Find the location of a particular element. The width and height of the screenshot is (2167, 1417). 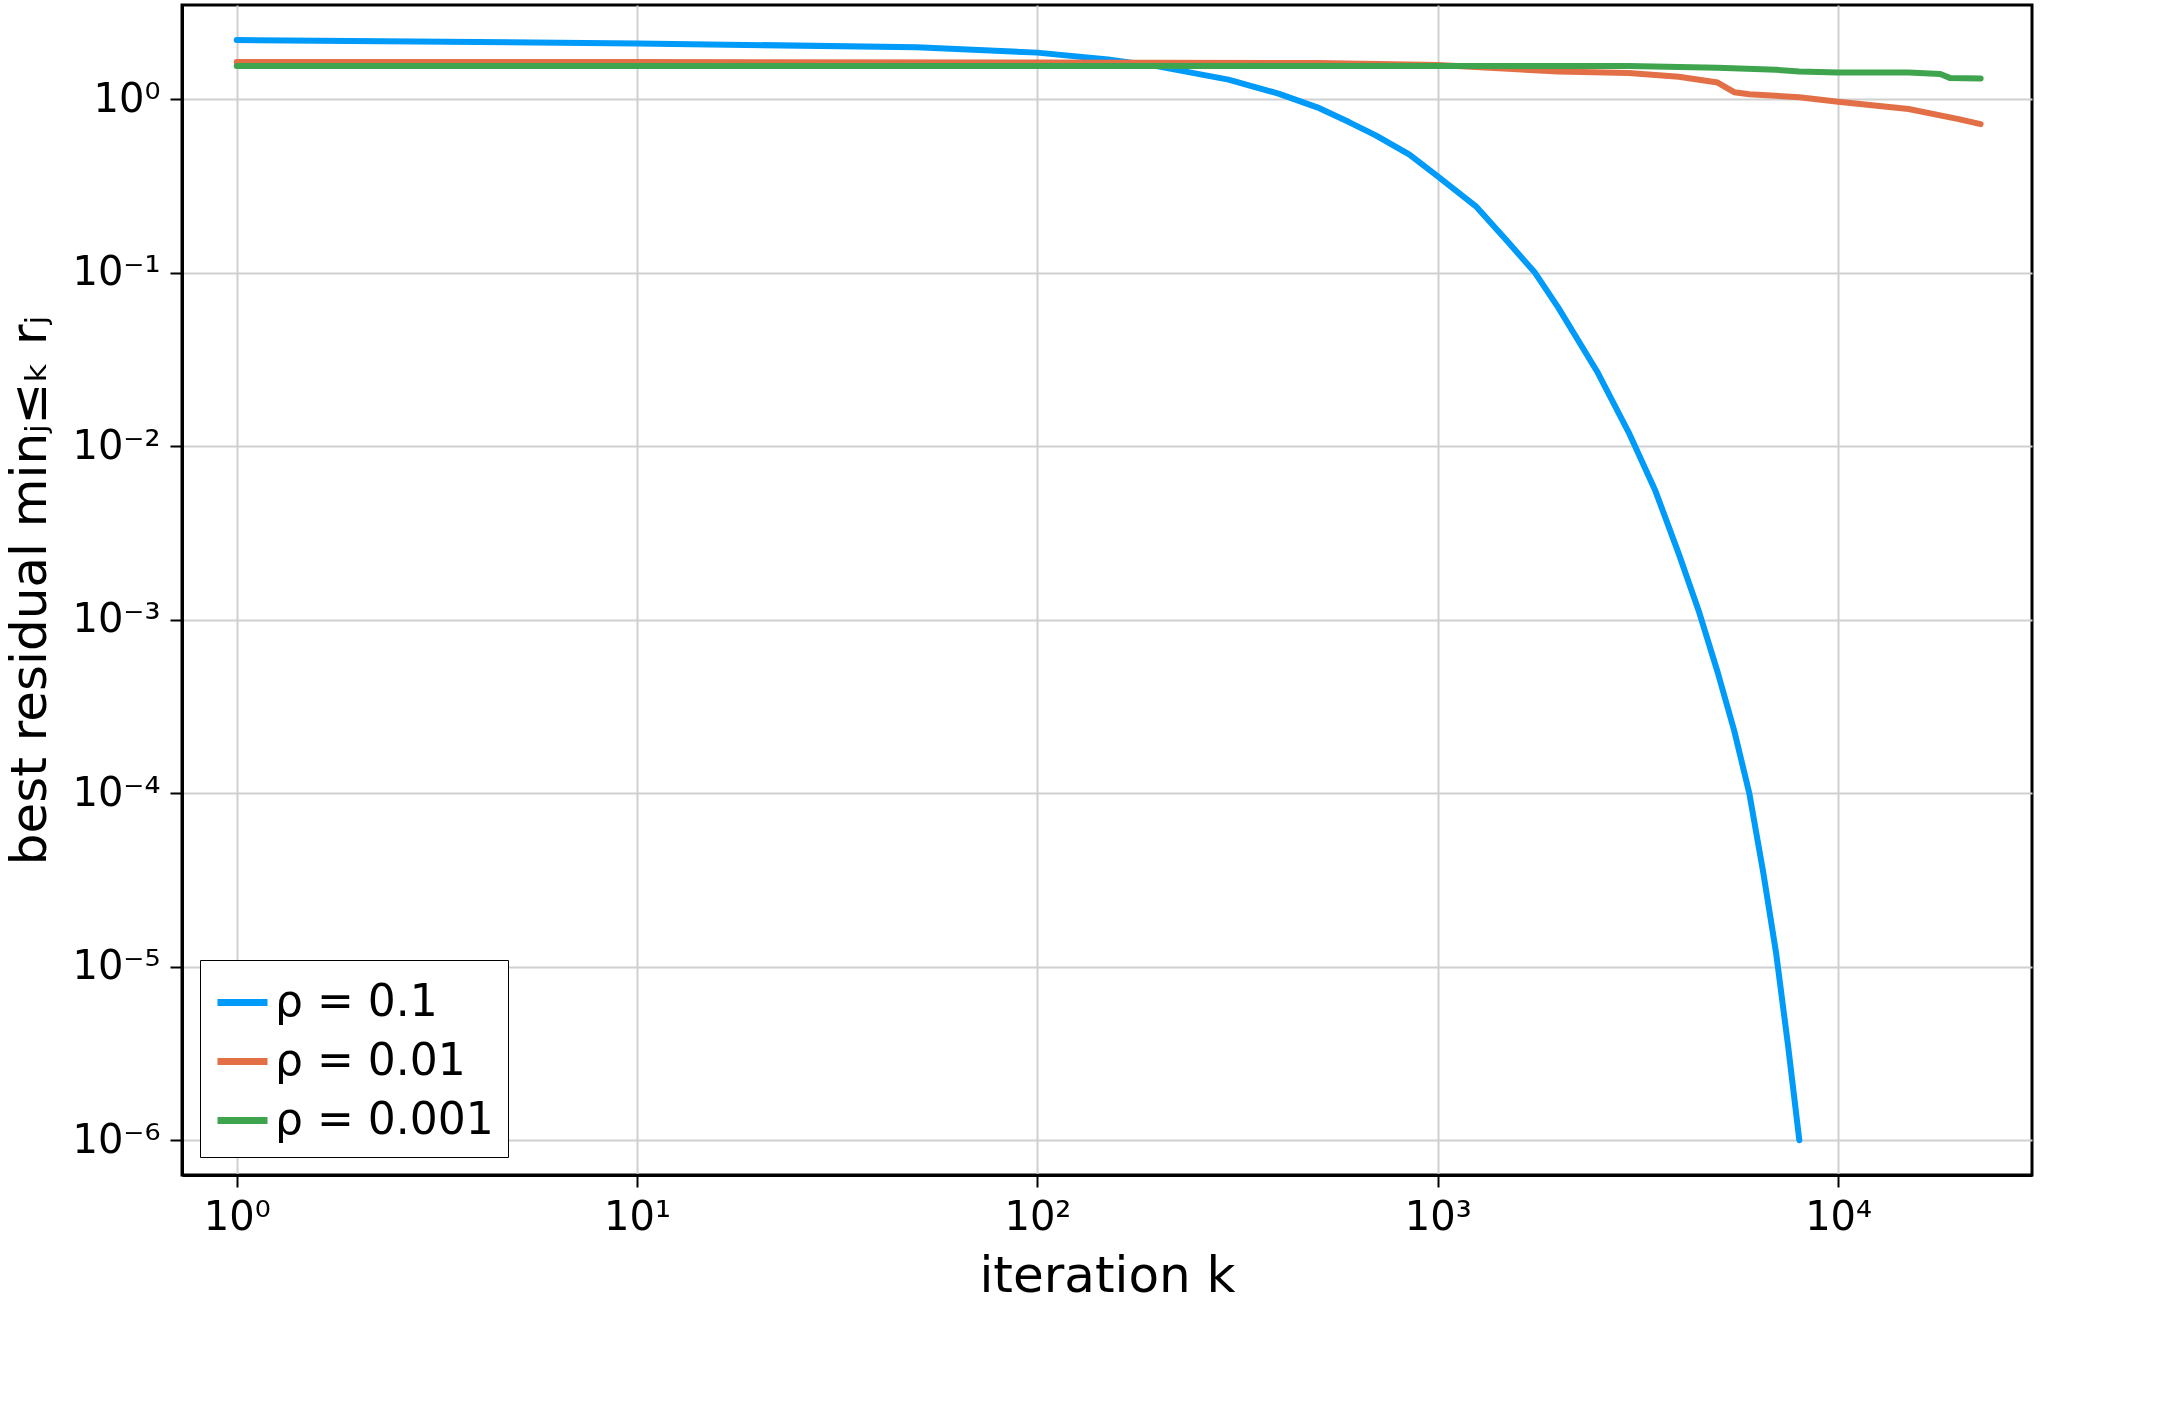

legend-label: ρ = 0.001 is located at coordinates (384, 1118).